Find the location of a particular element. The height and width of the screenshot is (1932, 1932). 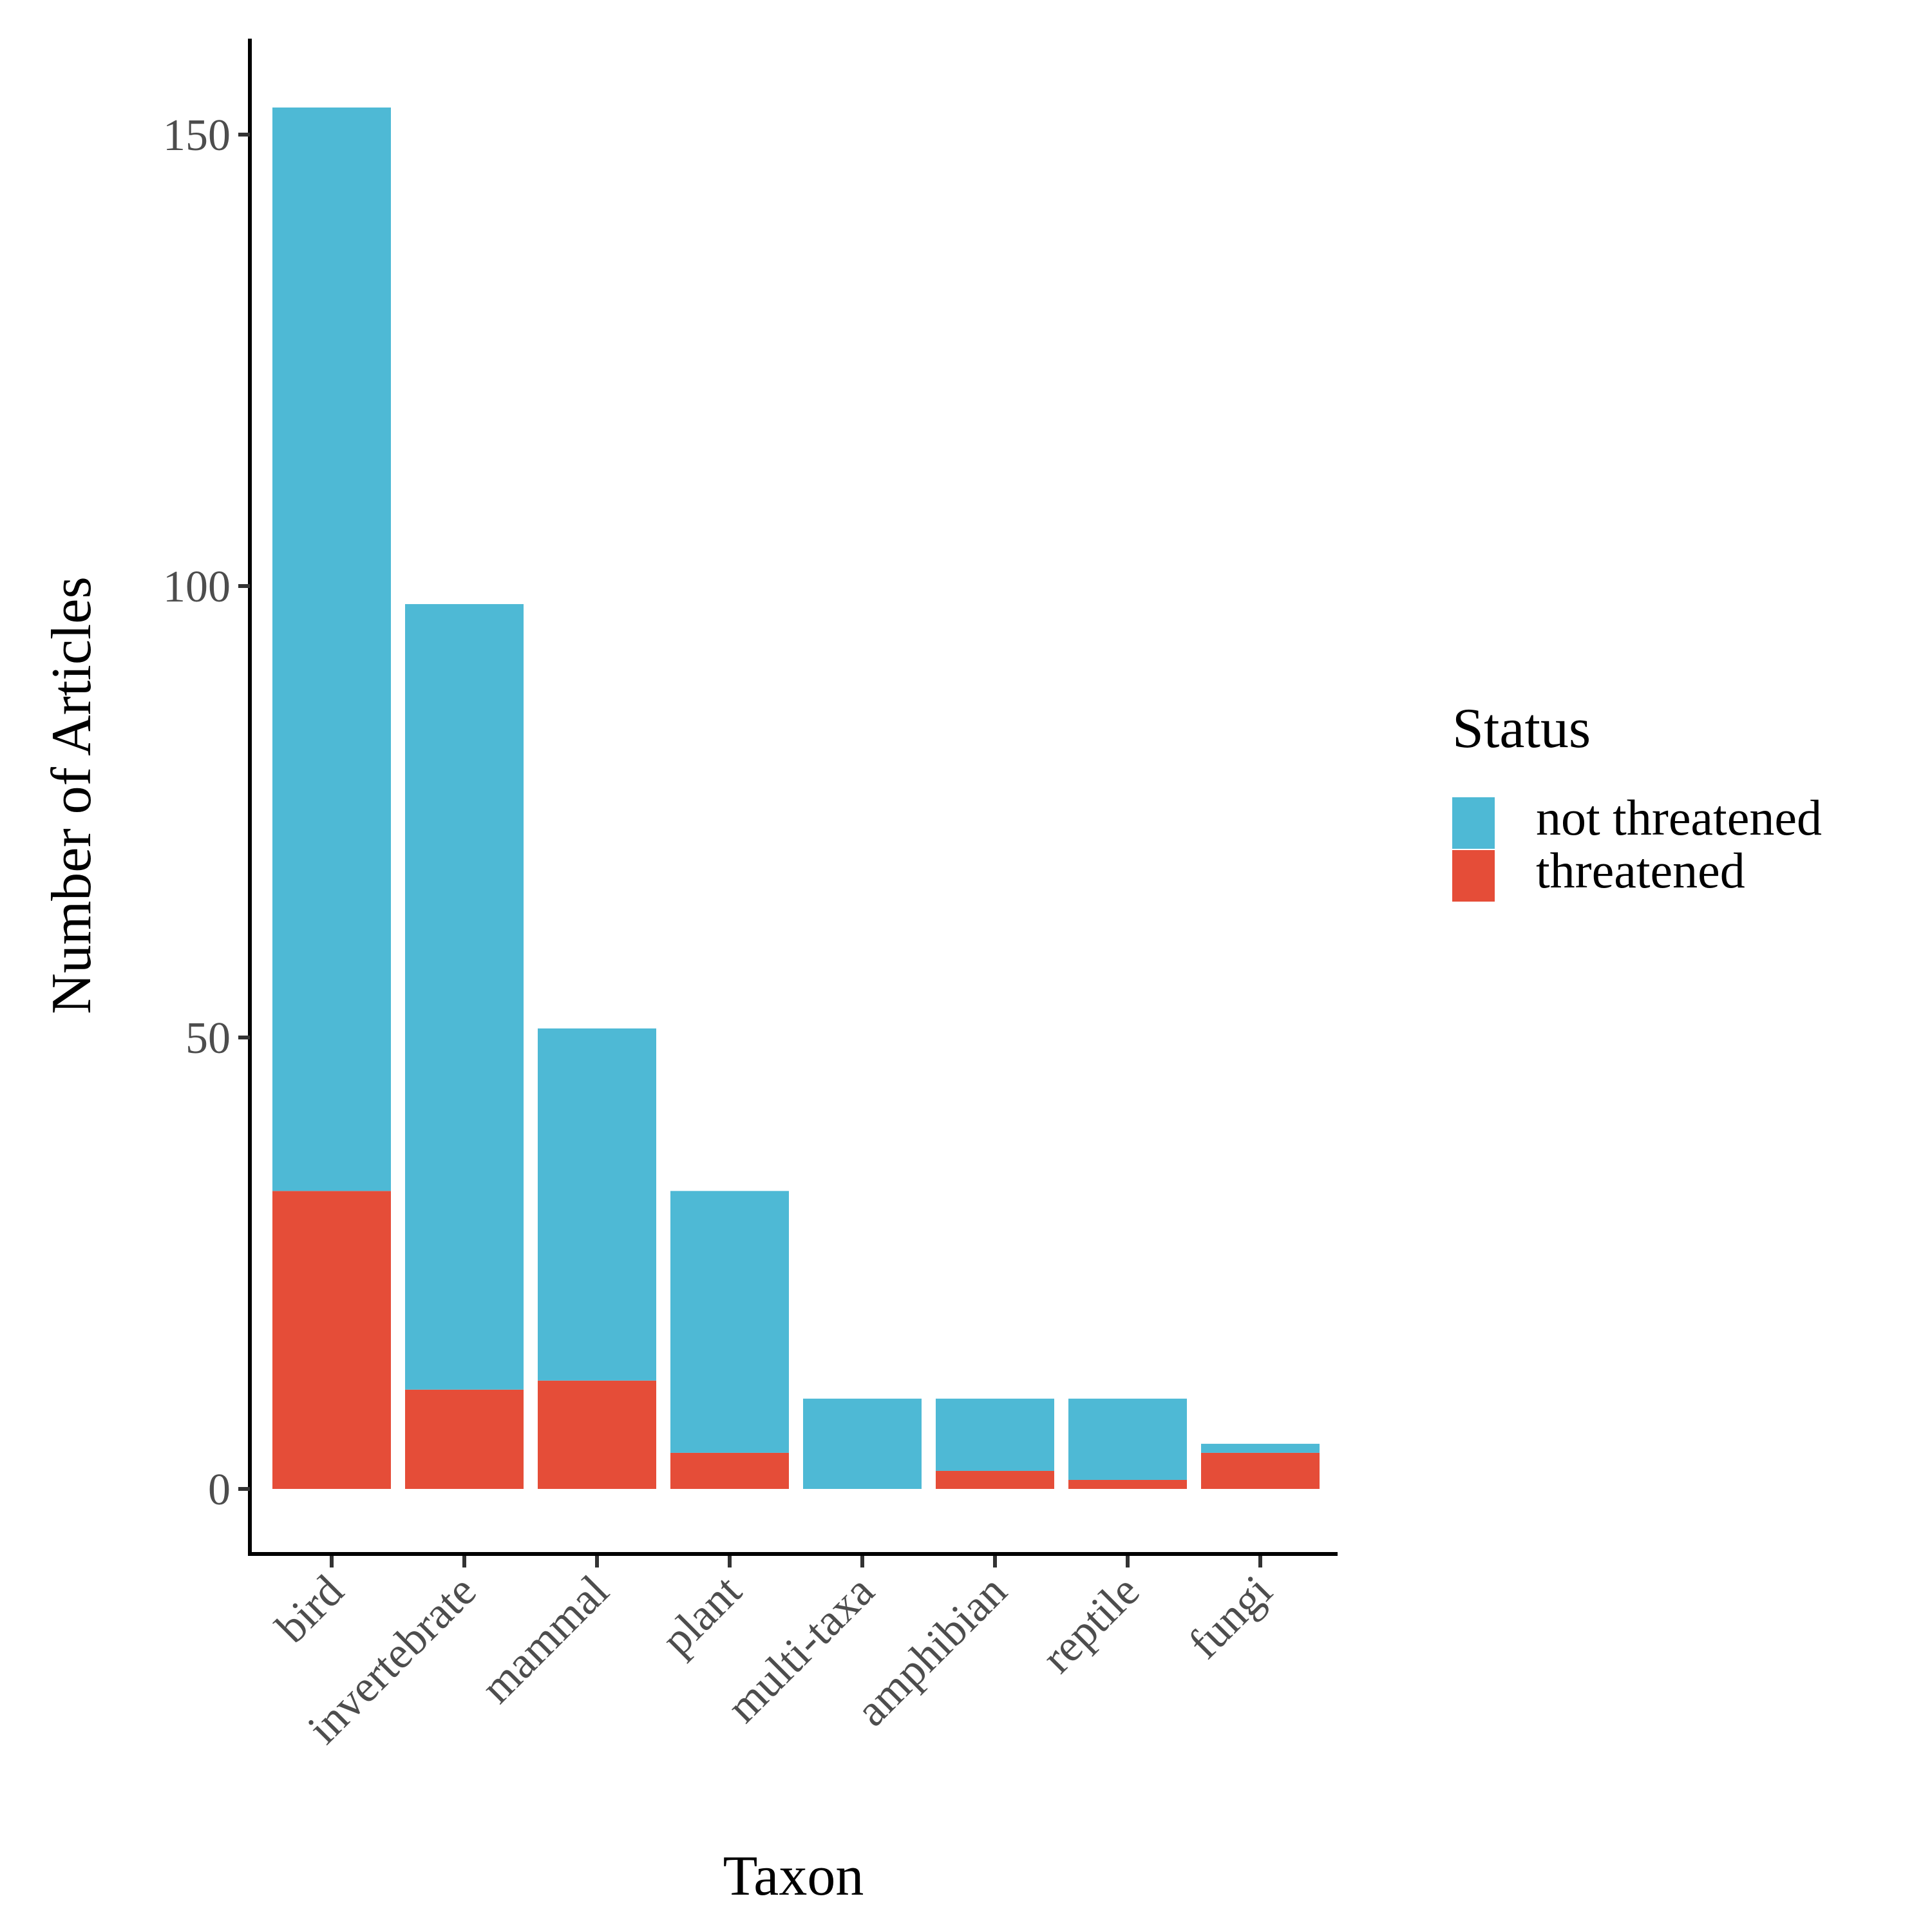

y-tick-label-150: 150 is located at coordinates (197, 135).